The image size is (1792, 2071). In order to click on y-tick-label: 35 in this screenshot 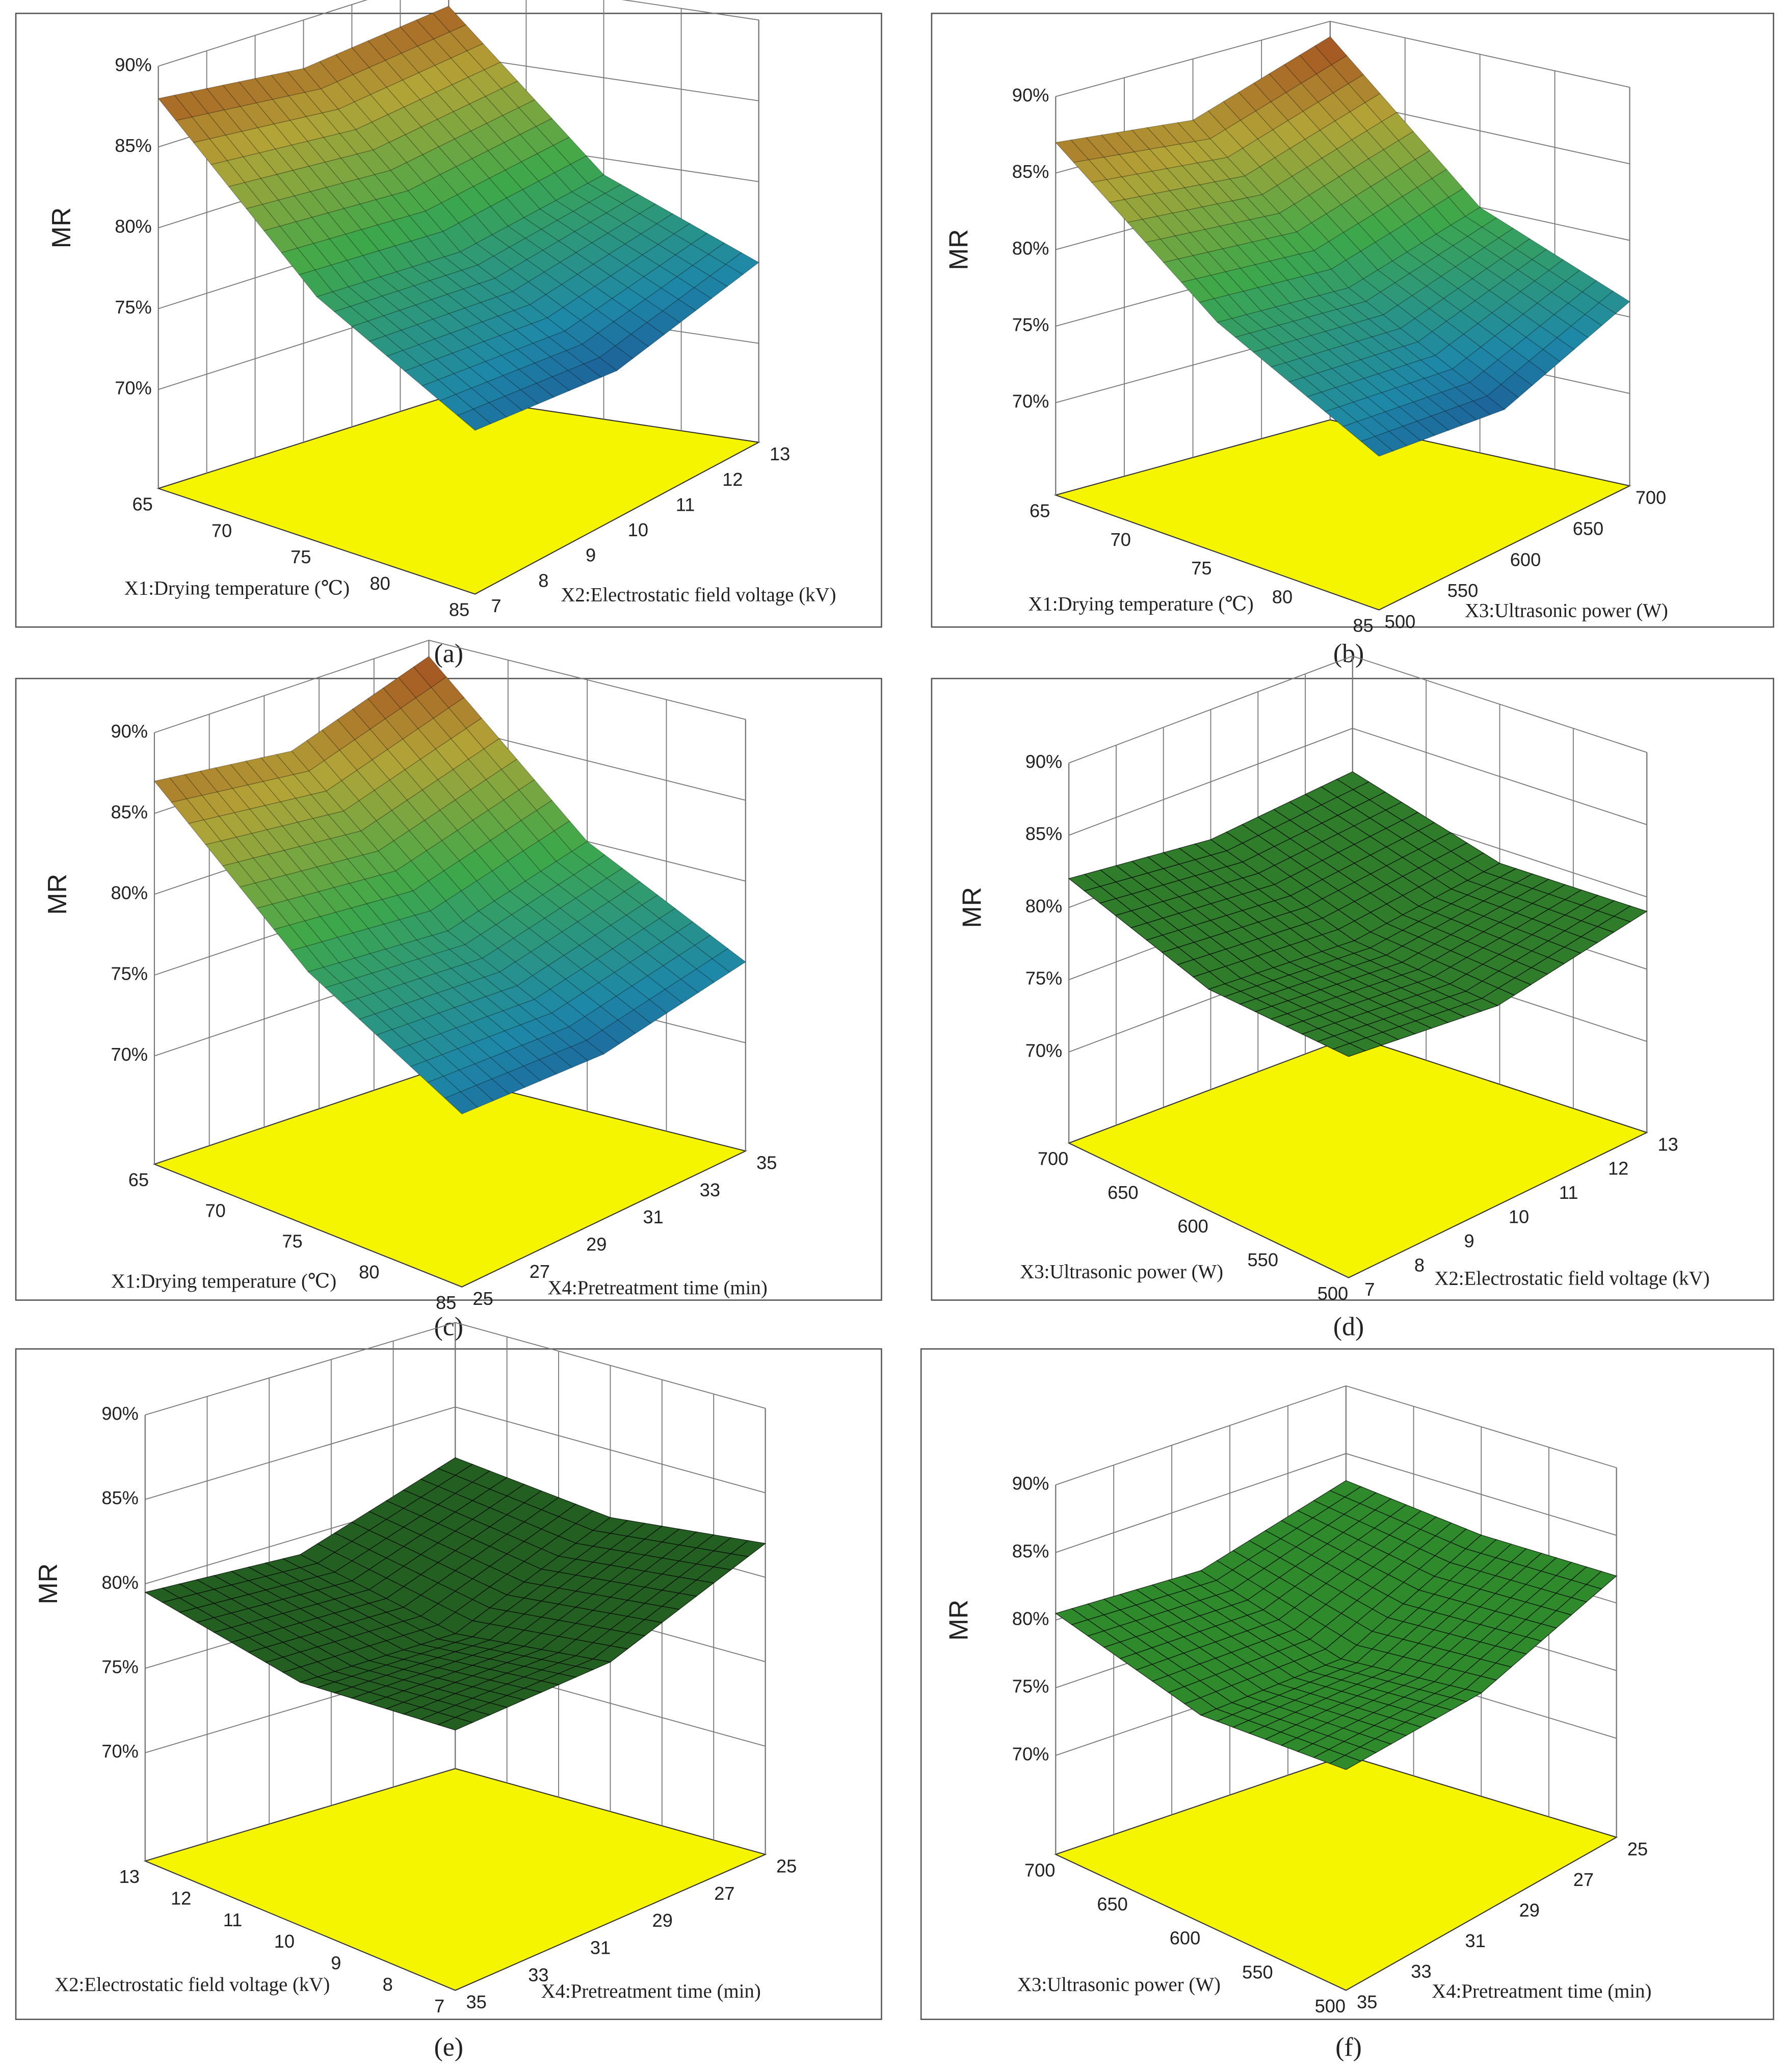, I will do `click(766, 1162)`.